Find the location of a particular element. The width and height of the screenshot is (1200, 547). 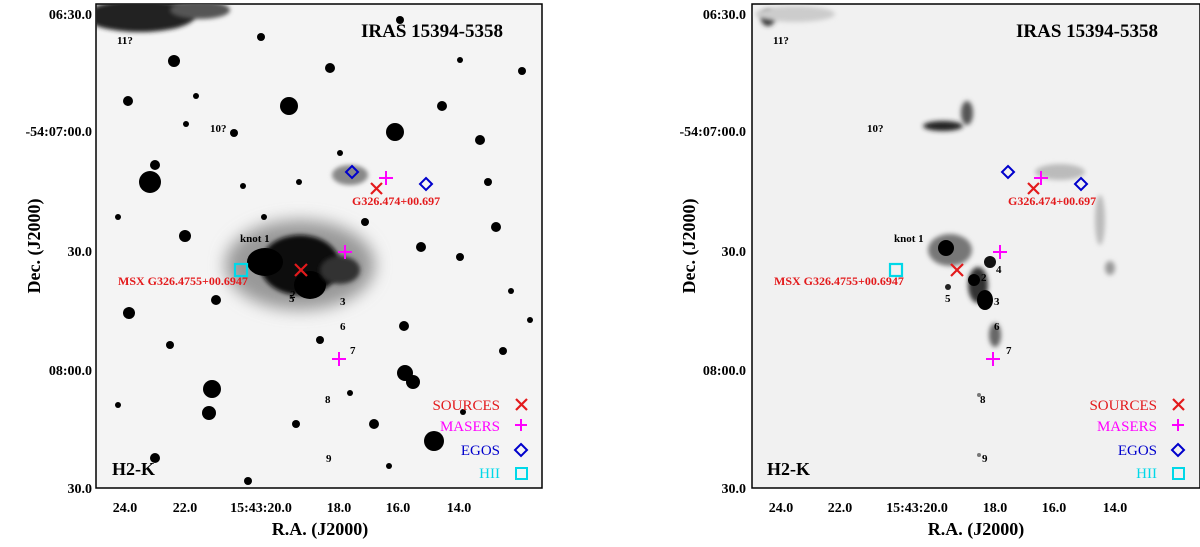

right-title: IRAS 15394-5358 is located at coordinates (1087, 31).